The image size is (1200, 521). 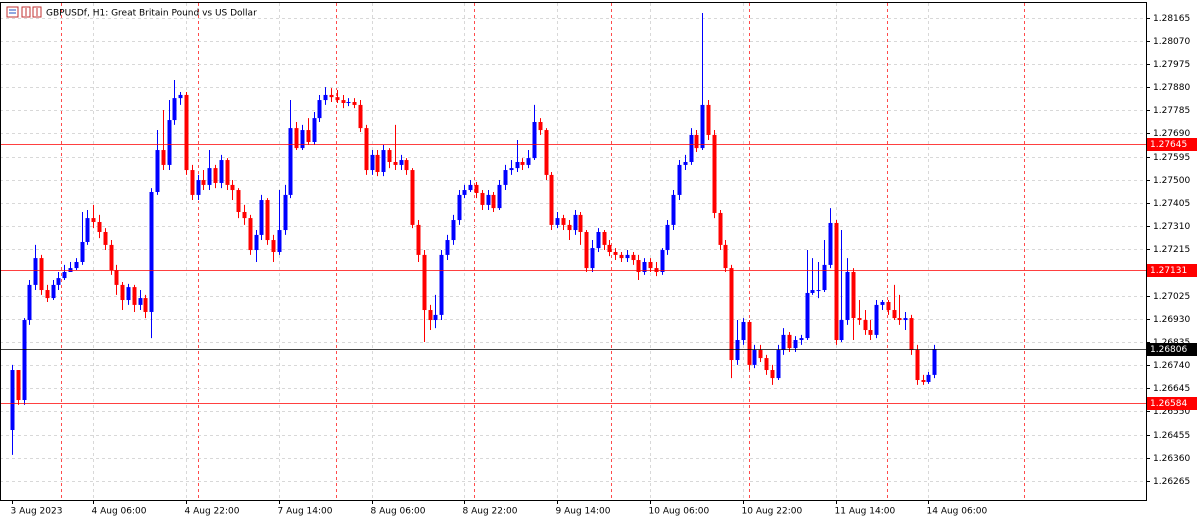 What do you see at coordinates (1171, 436) in the screenshot?
I see `y-tick-label: 1.26455` at bounding box center [1171, 436].